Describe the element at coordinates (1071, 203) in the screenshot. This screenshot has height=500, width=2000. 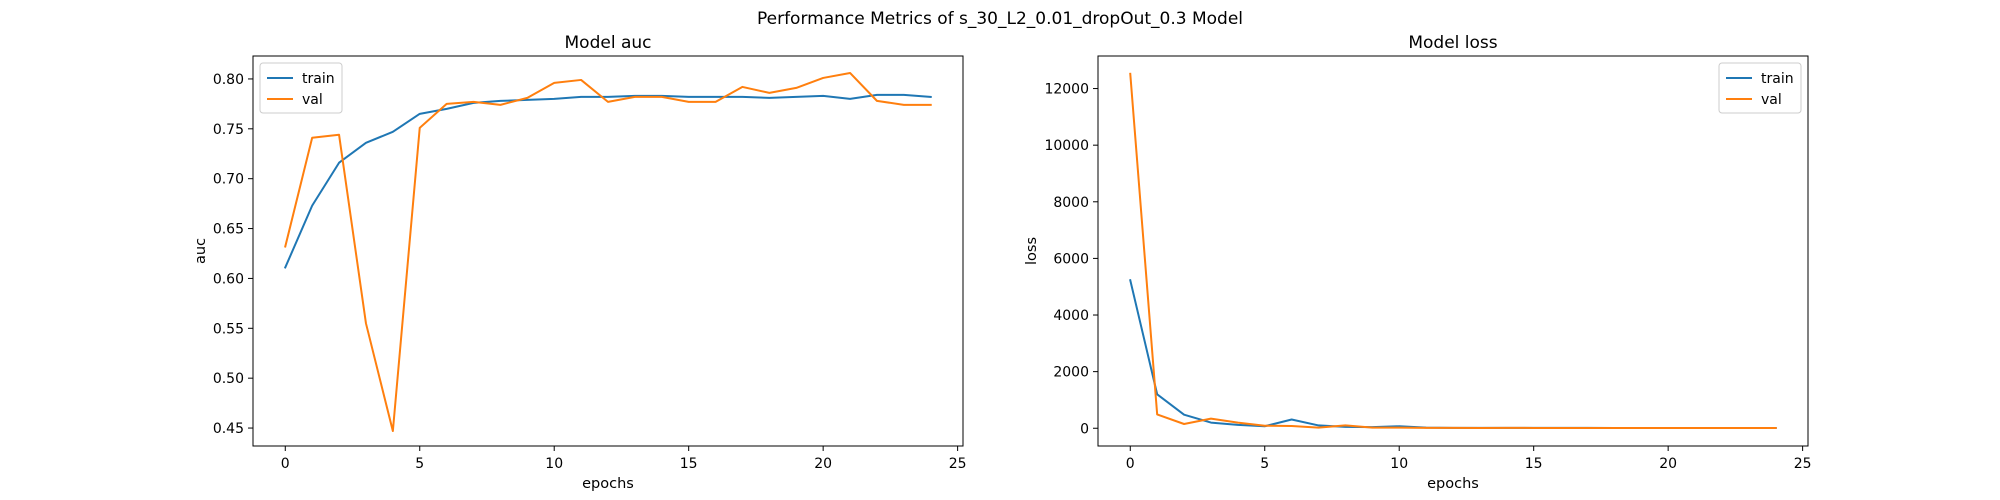
I see `loss-y-tick-label: 8000` at that location.